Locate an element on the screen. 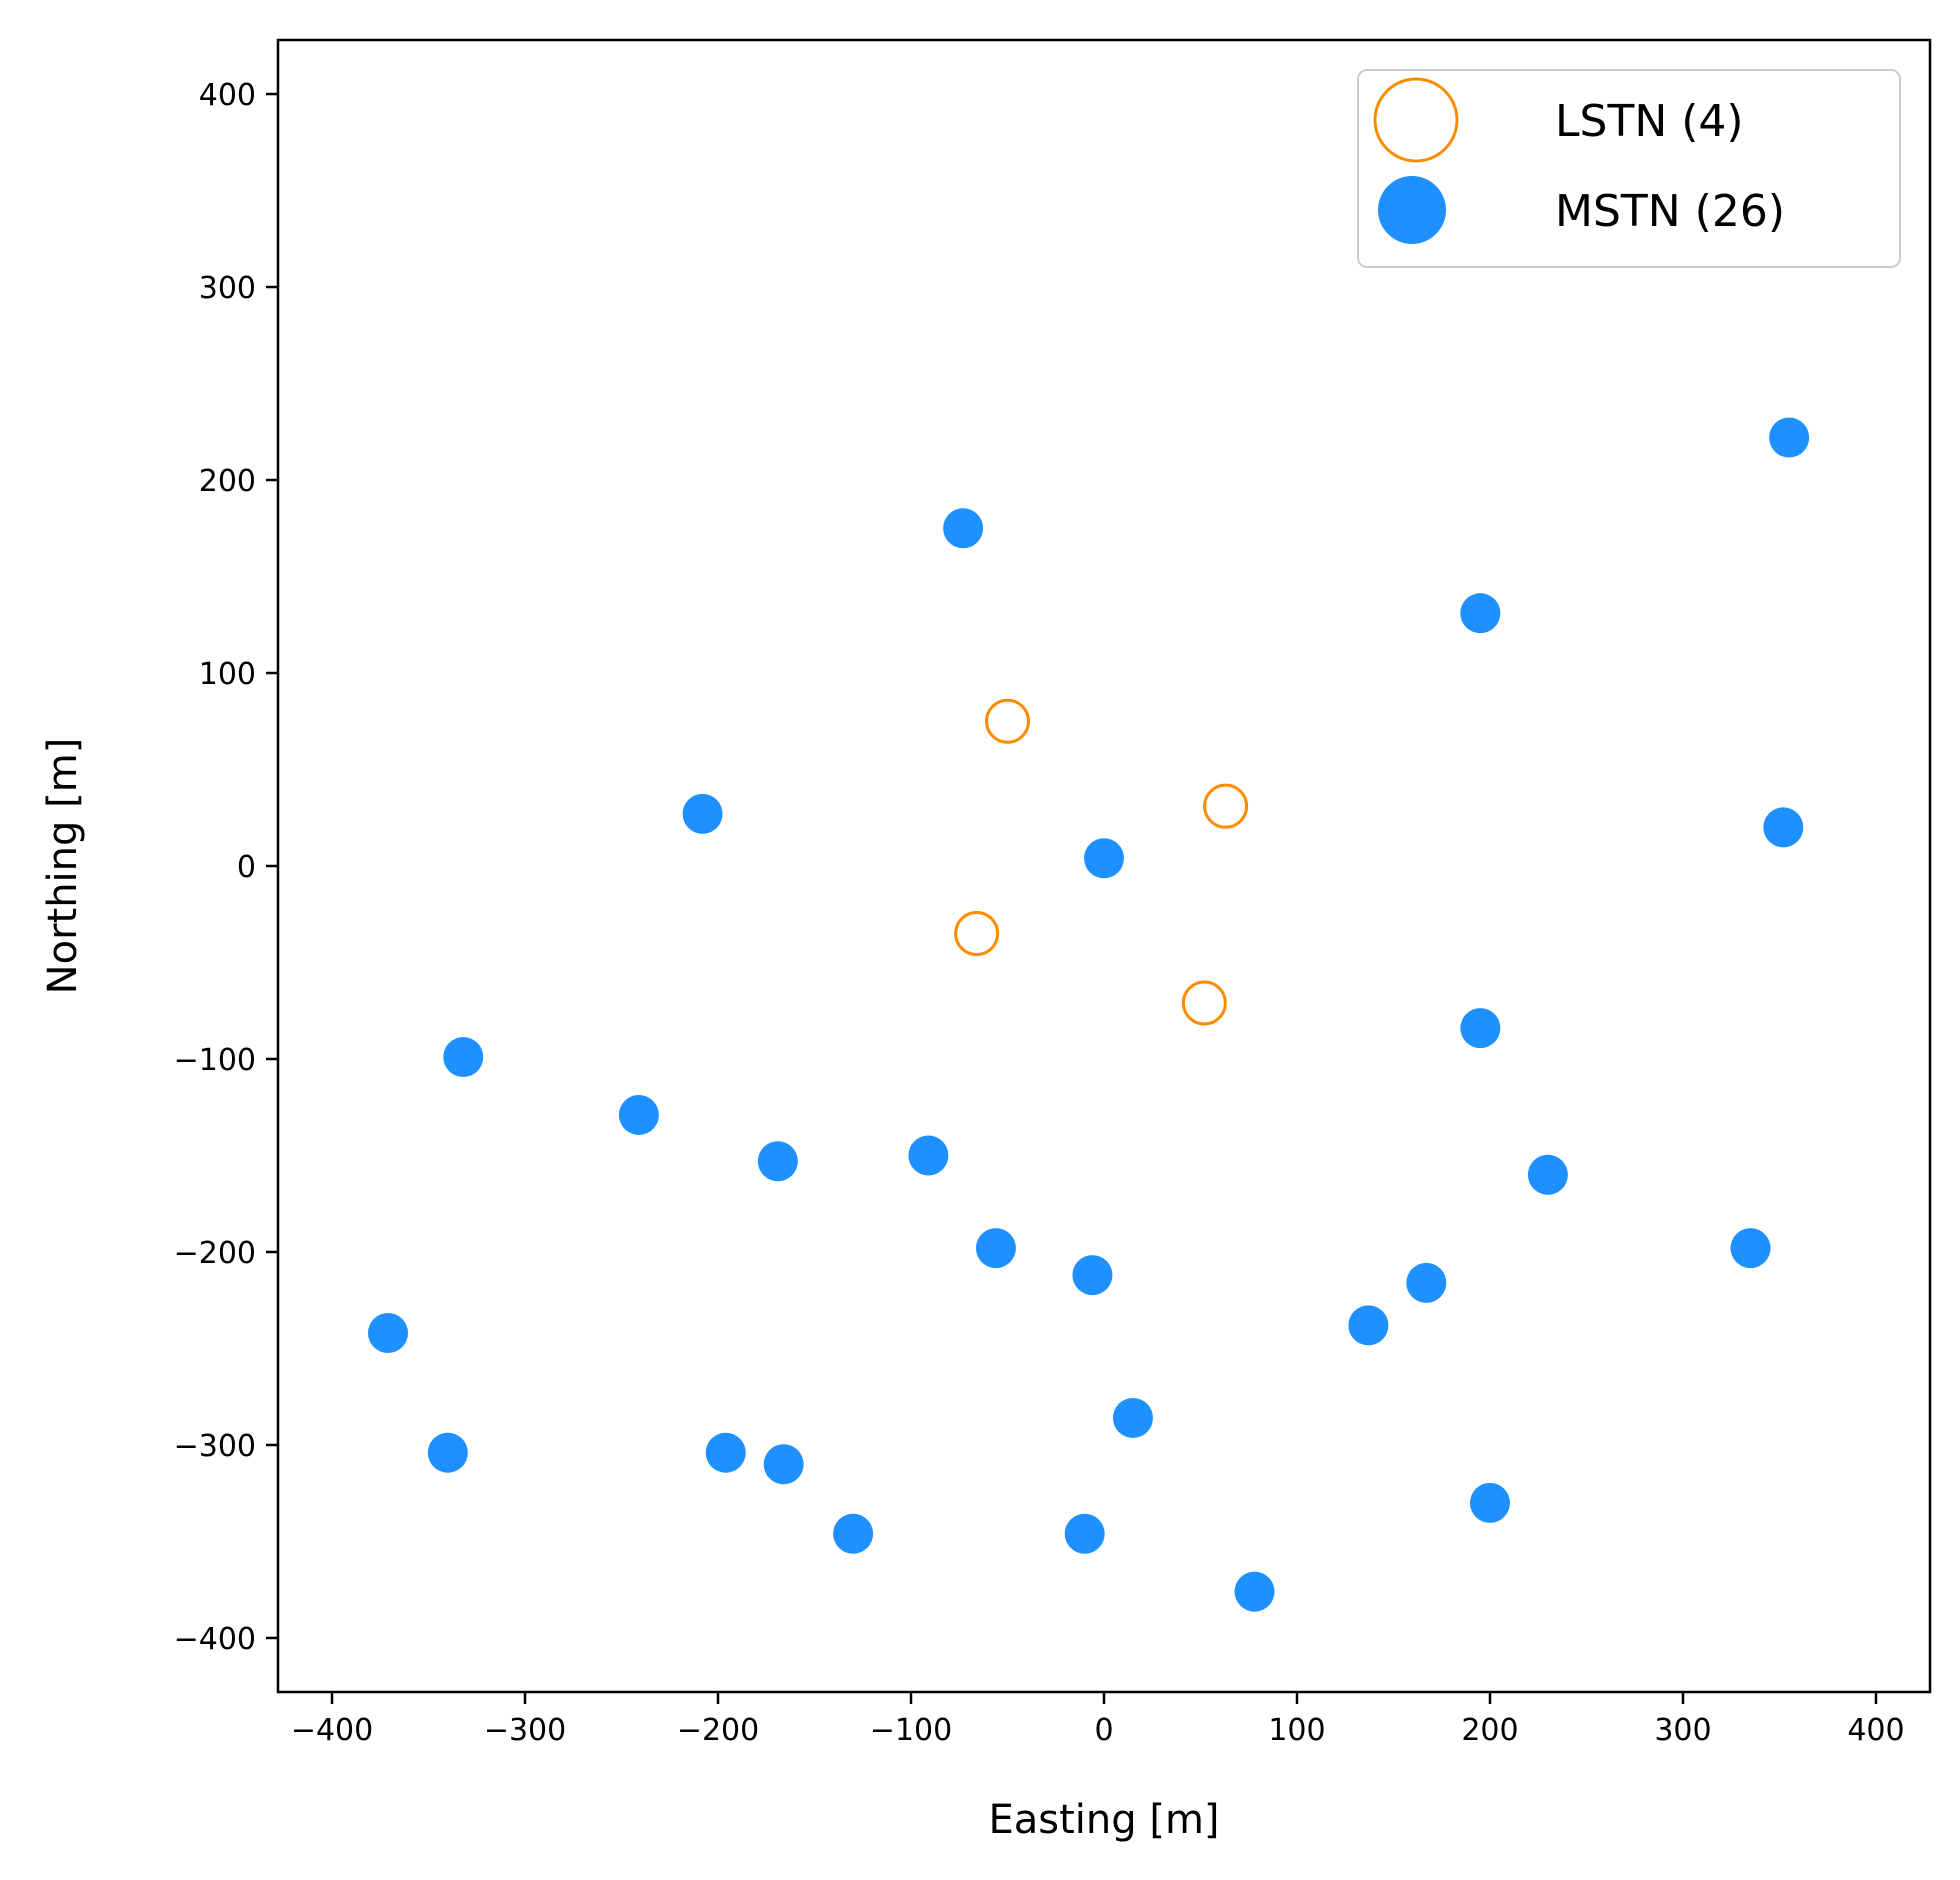 This screenshot has height=1880, width=1960. x-axis: −400 −300 −200 −100 0 100 200 300 400 is located at coordinates (1098, 1720).